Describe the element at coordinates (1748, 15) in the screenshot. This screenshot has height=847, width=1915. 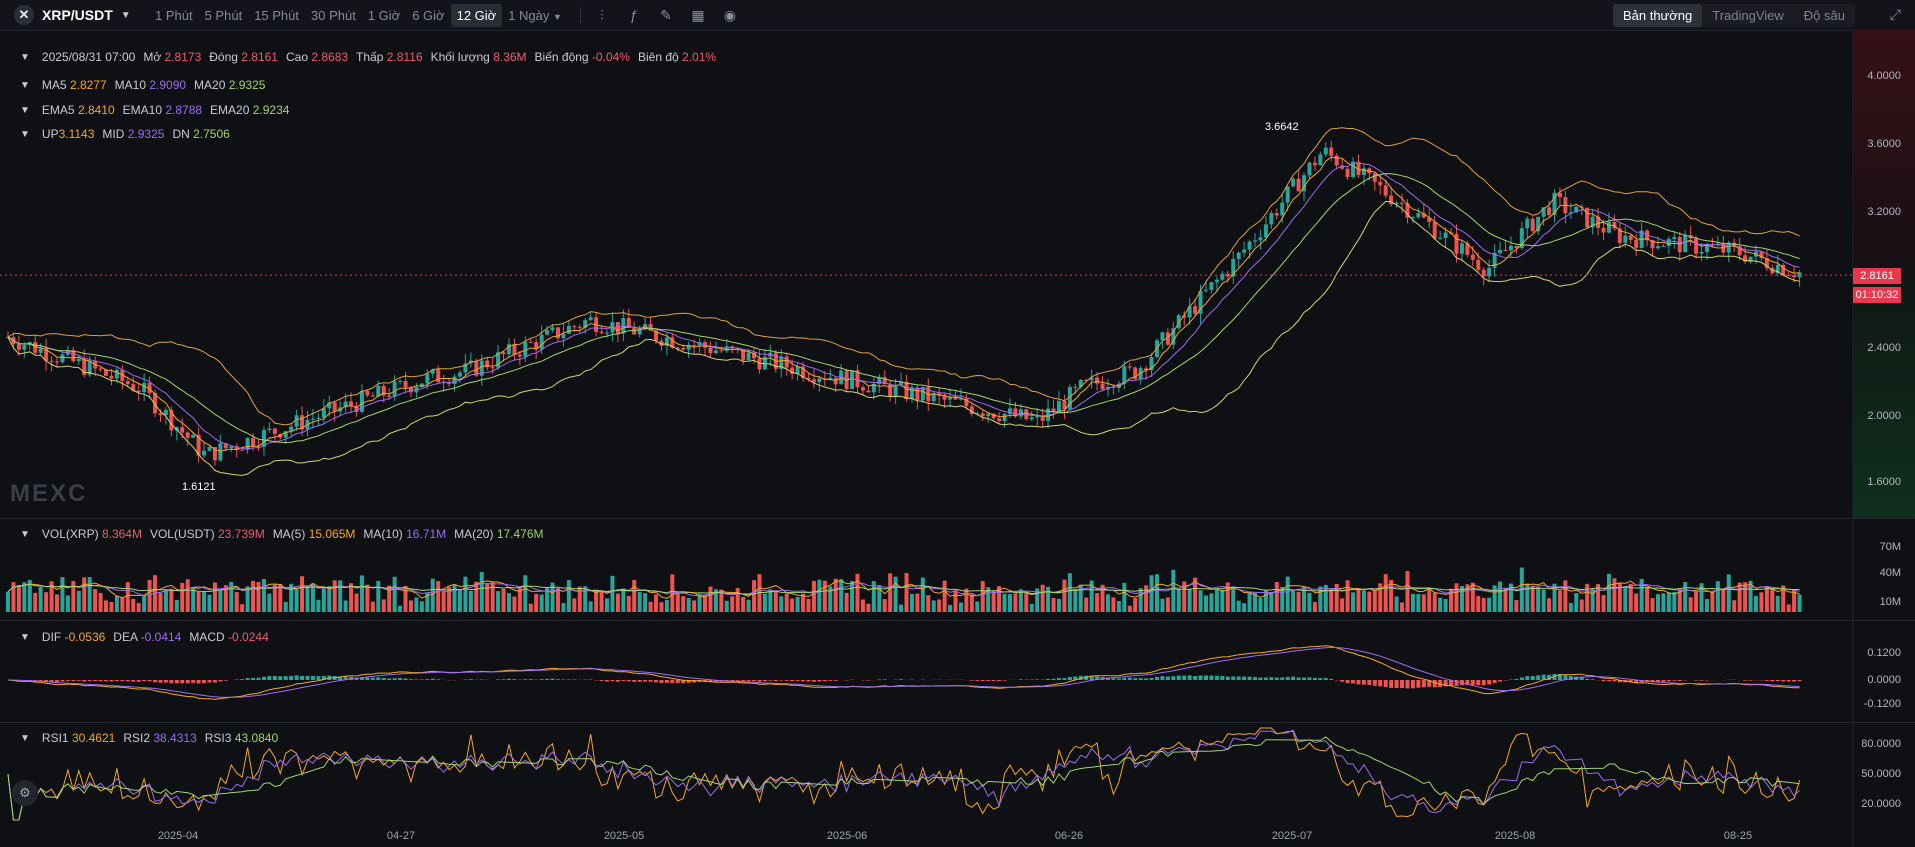
I see `view-tradingview: TradingView` at that location.